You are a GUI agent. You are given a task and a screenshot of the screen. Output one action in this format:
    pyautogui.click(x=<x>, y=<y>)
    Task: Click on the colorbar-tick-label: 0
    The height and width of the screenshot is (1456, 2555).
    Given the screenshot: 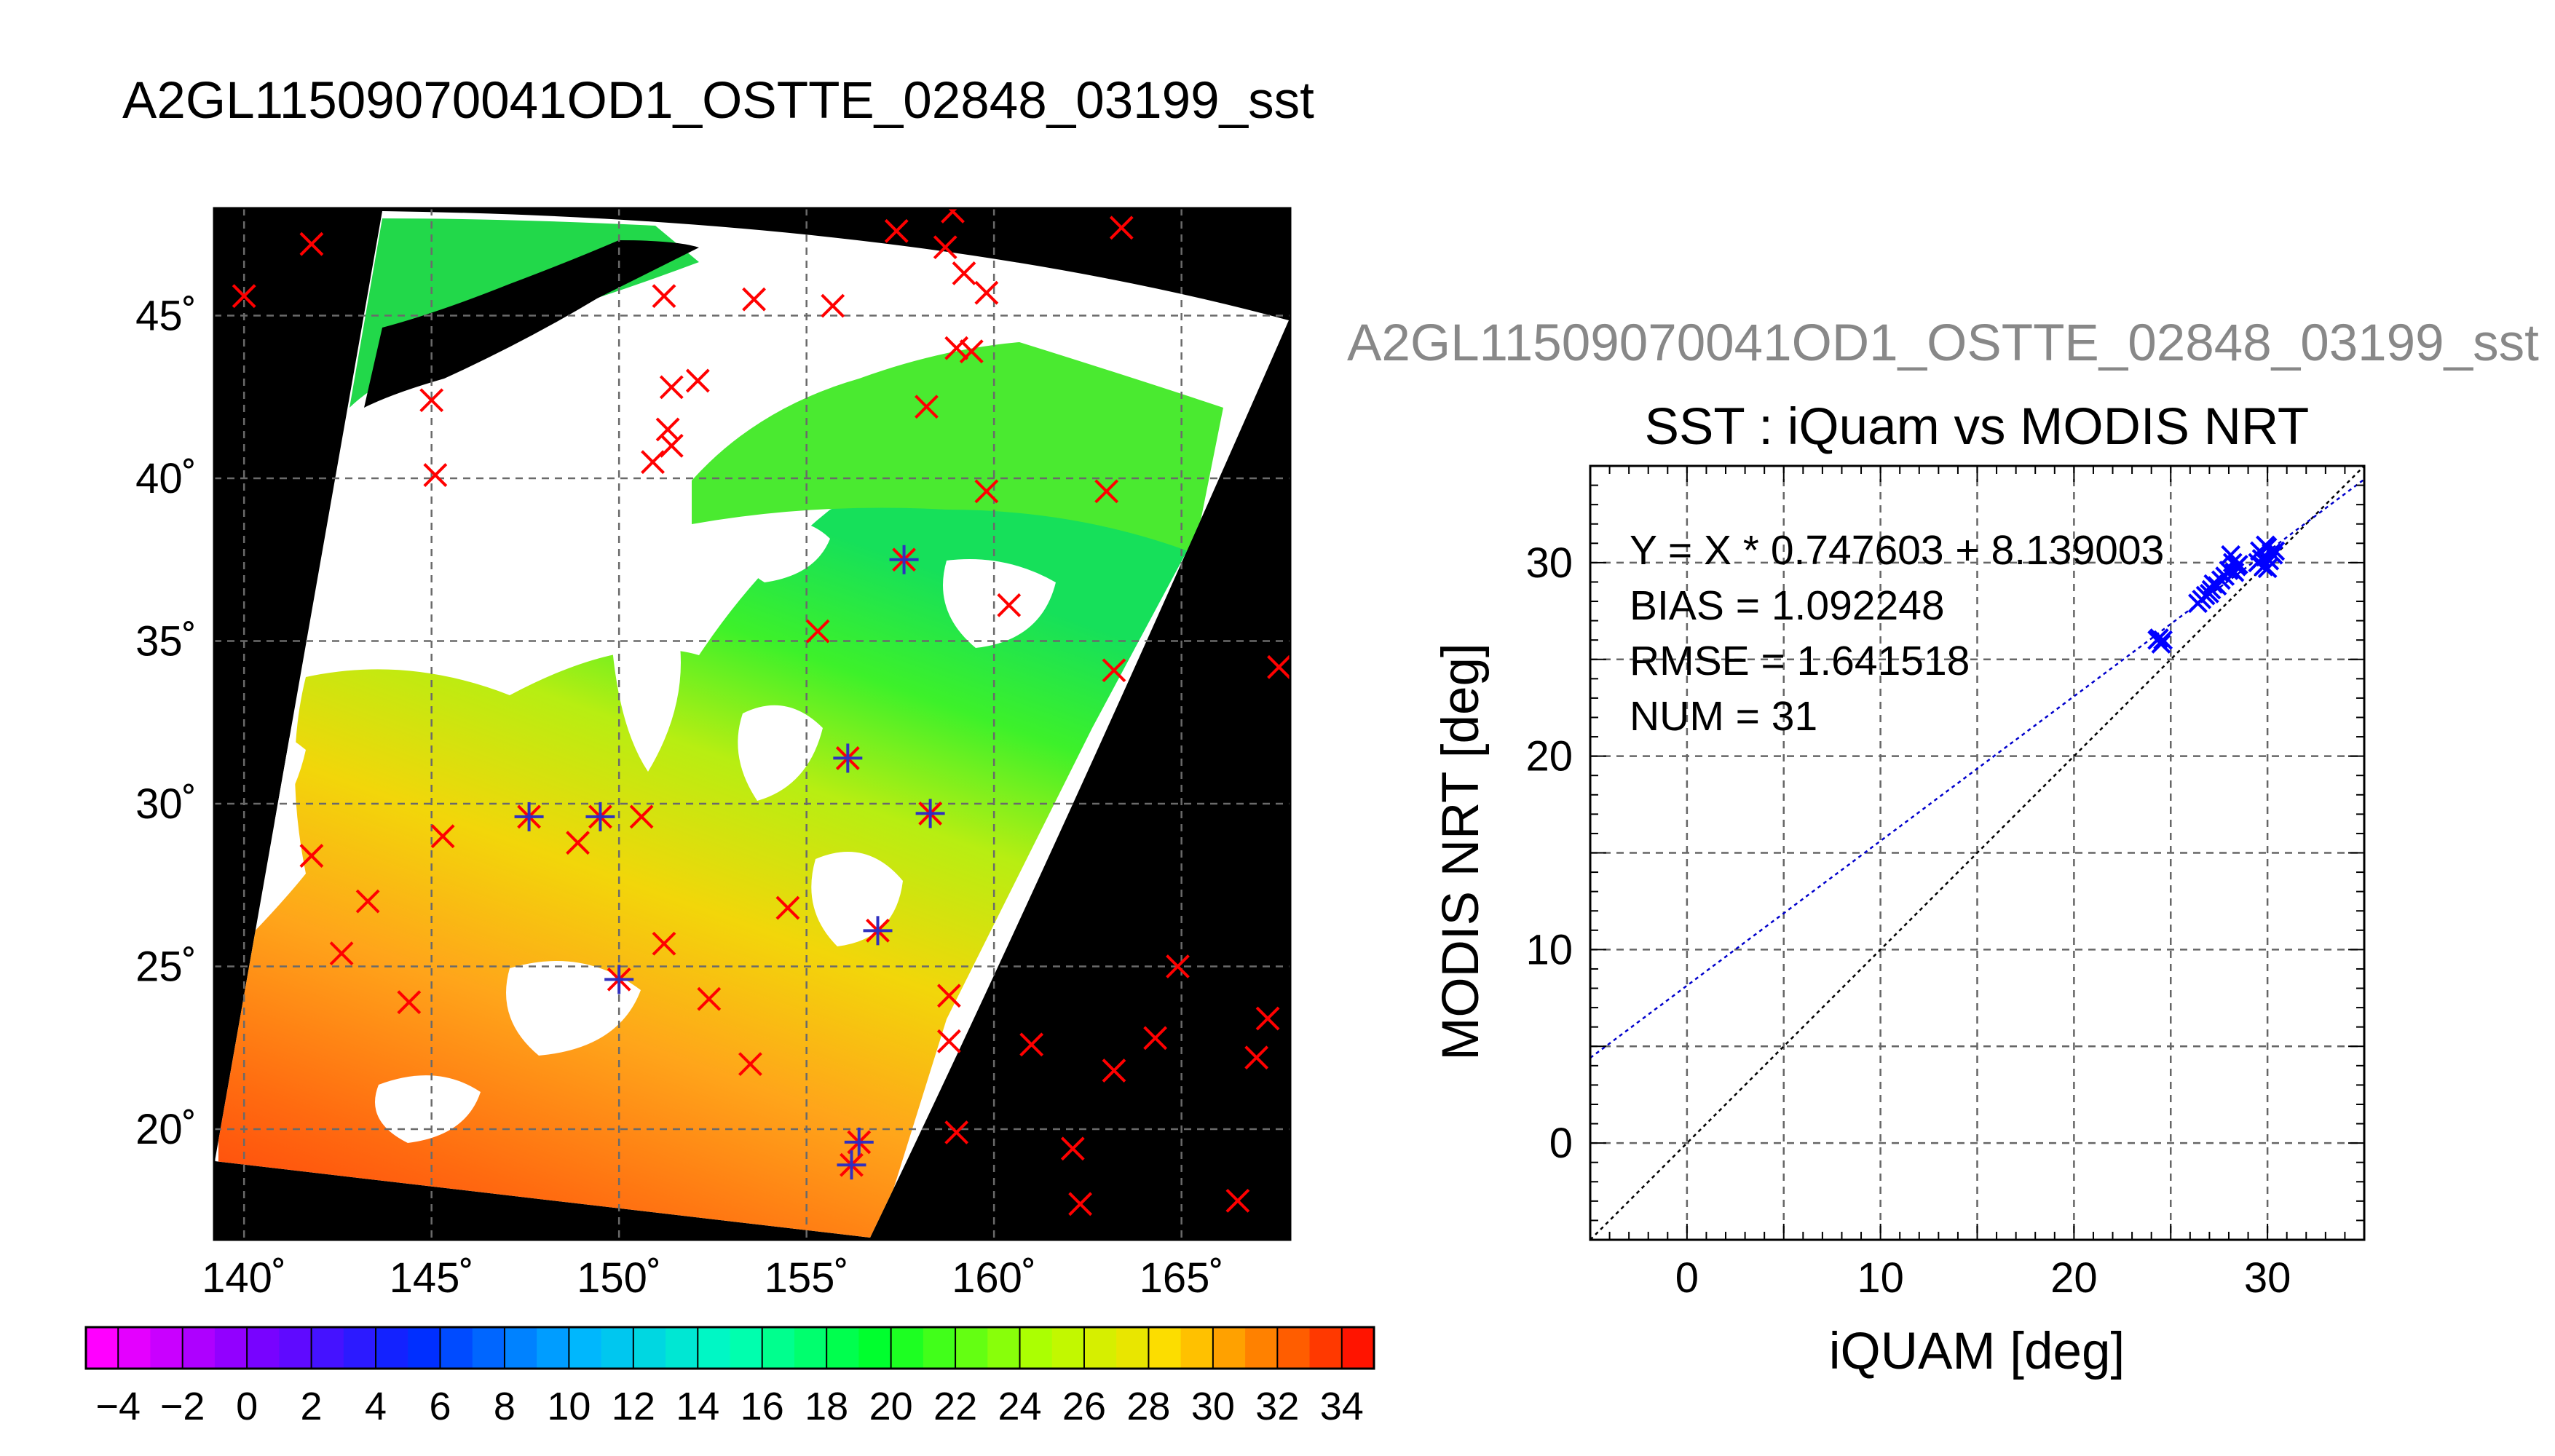 What is the action you would take?
    pyautogui.click(x=247, y=1406)
    